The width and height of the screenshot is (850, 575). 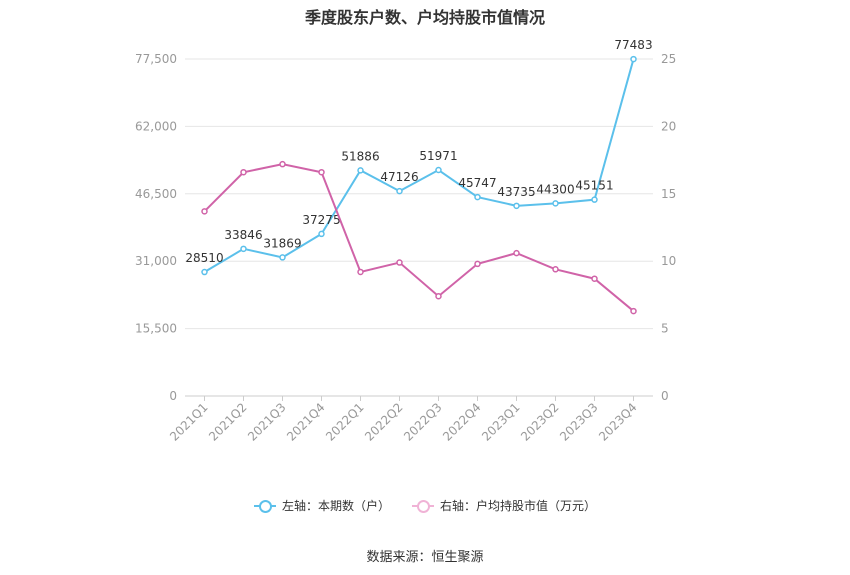 I want to click on x-tick-label: 2021Q4, so click(x=306, y=422).